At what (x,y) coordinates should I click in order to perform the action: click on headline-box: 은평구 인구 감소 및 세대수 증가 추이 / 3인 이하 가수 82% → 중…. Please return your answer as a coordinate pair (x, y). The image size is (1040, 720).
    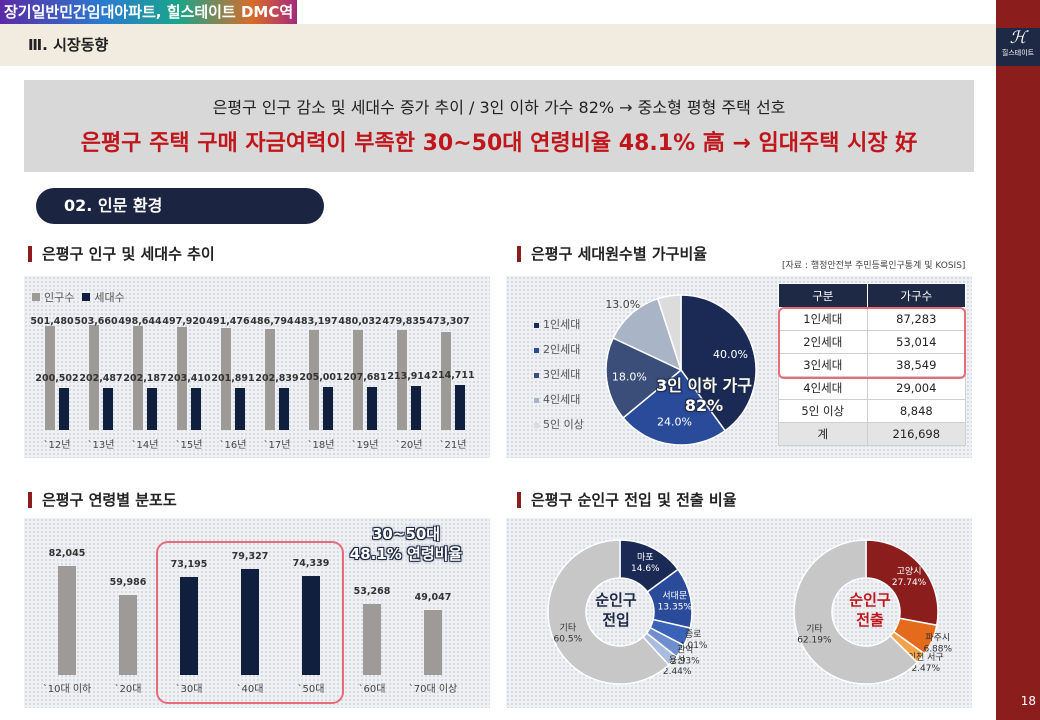
    Looking at the image, I should click on (499, 126).